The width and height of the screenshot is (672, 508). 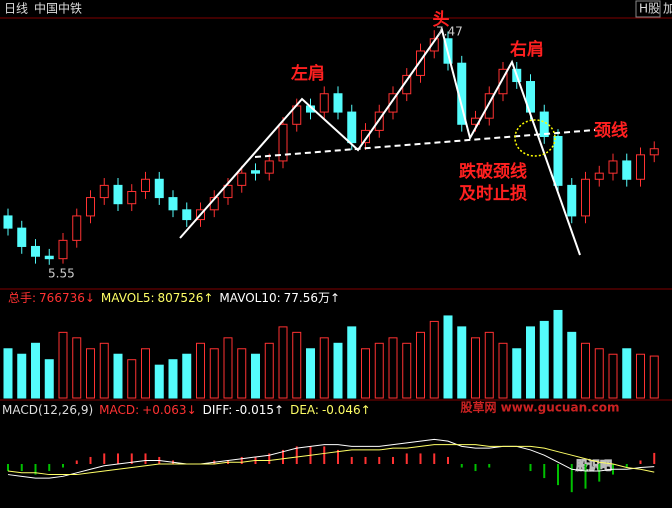 I want to click on break-circle, so click(x=535, y=138).